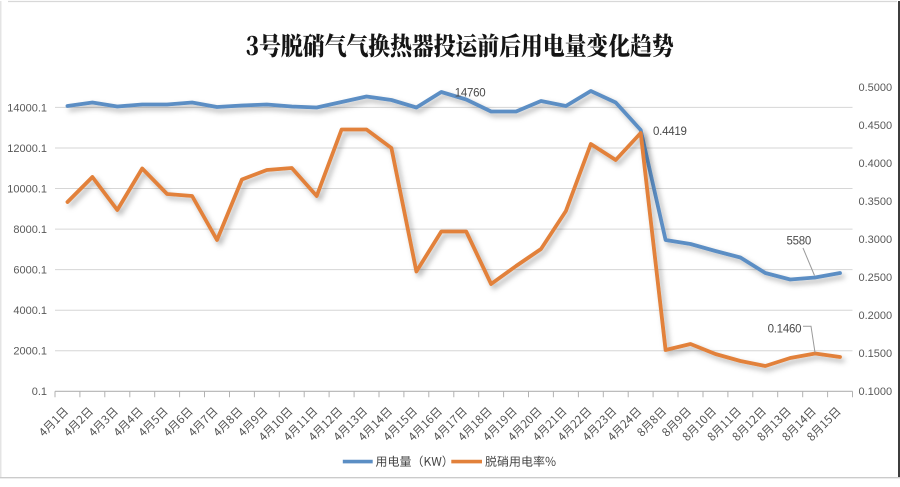 The height and width of the screenshot is (487, 900). What do you see at coordinates (30, 271) in the screenshot?
I see `svg-text: 6000.1` at bounding box center [30, 271].